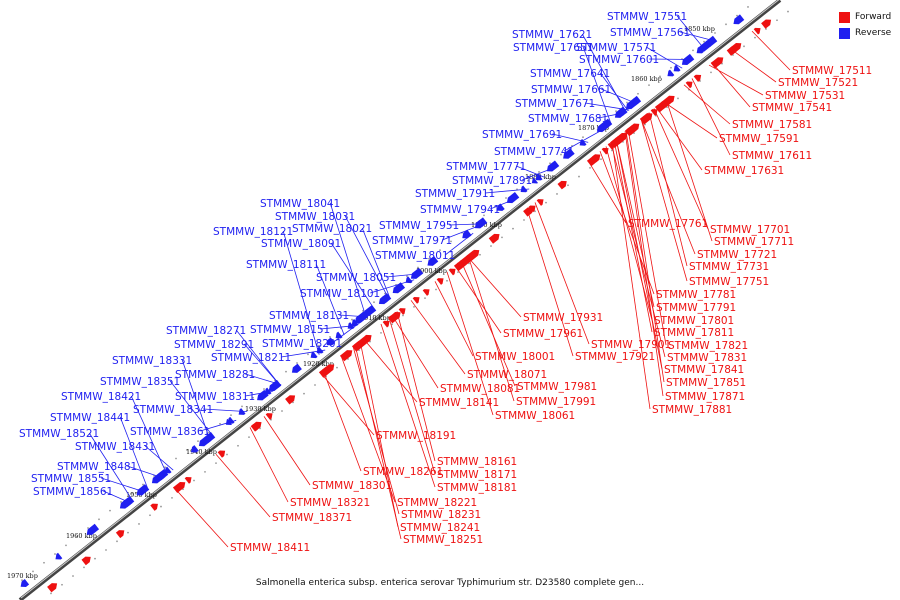  Describe the element at coordinates (694, 333) in the screenshot. I see `forward-gene-label: STMMW_17811` at that location.